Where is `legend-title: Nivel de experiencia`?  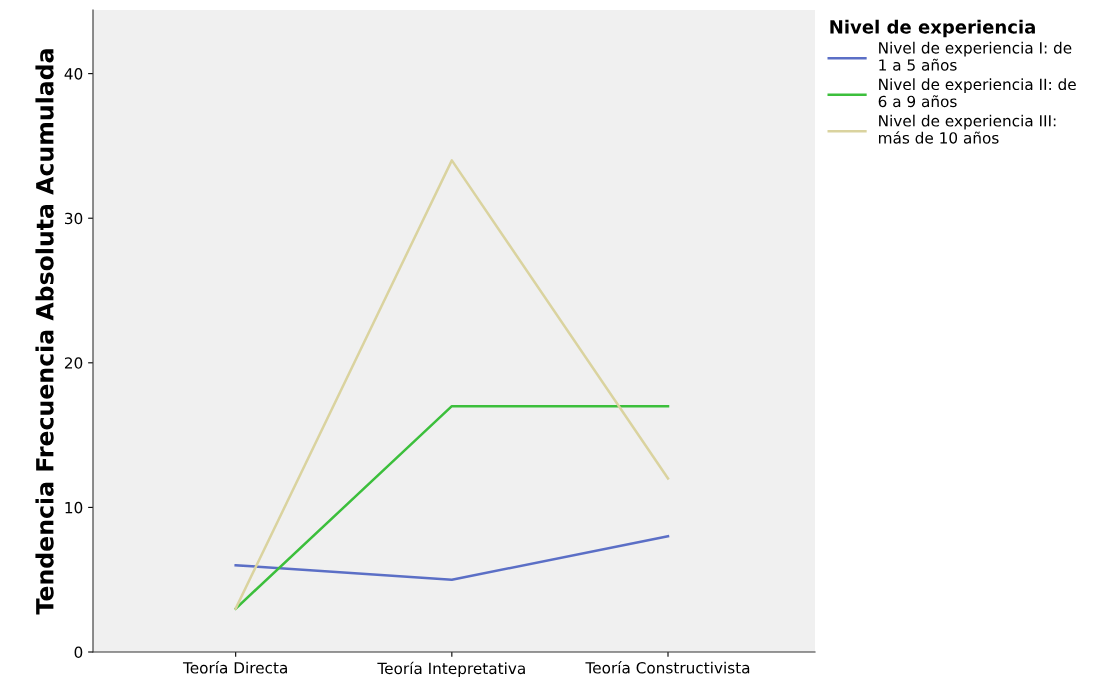
legend-title: Nivel de experiencia is located at coordinates (932, 28).